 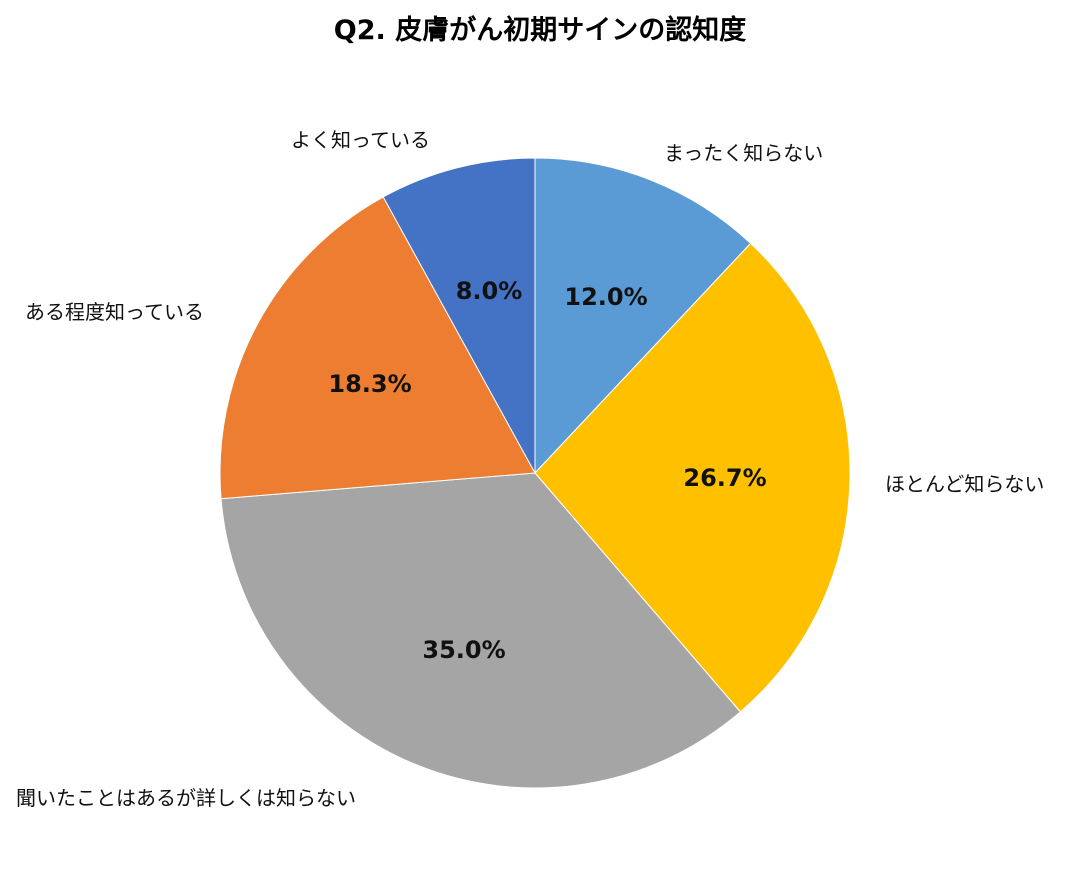 I want to click on category-label-kiitakoto: 聞いたことはあるが詳しくは知らない, so click(x=186, y=798).